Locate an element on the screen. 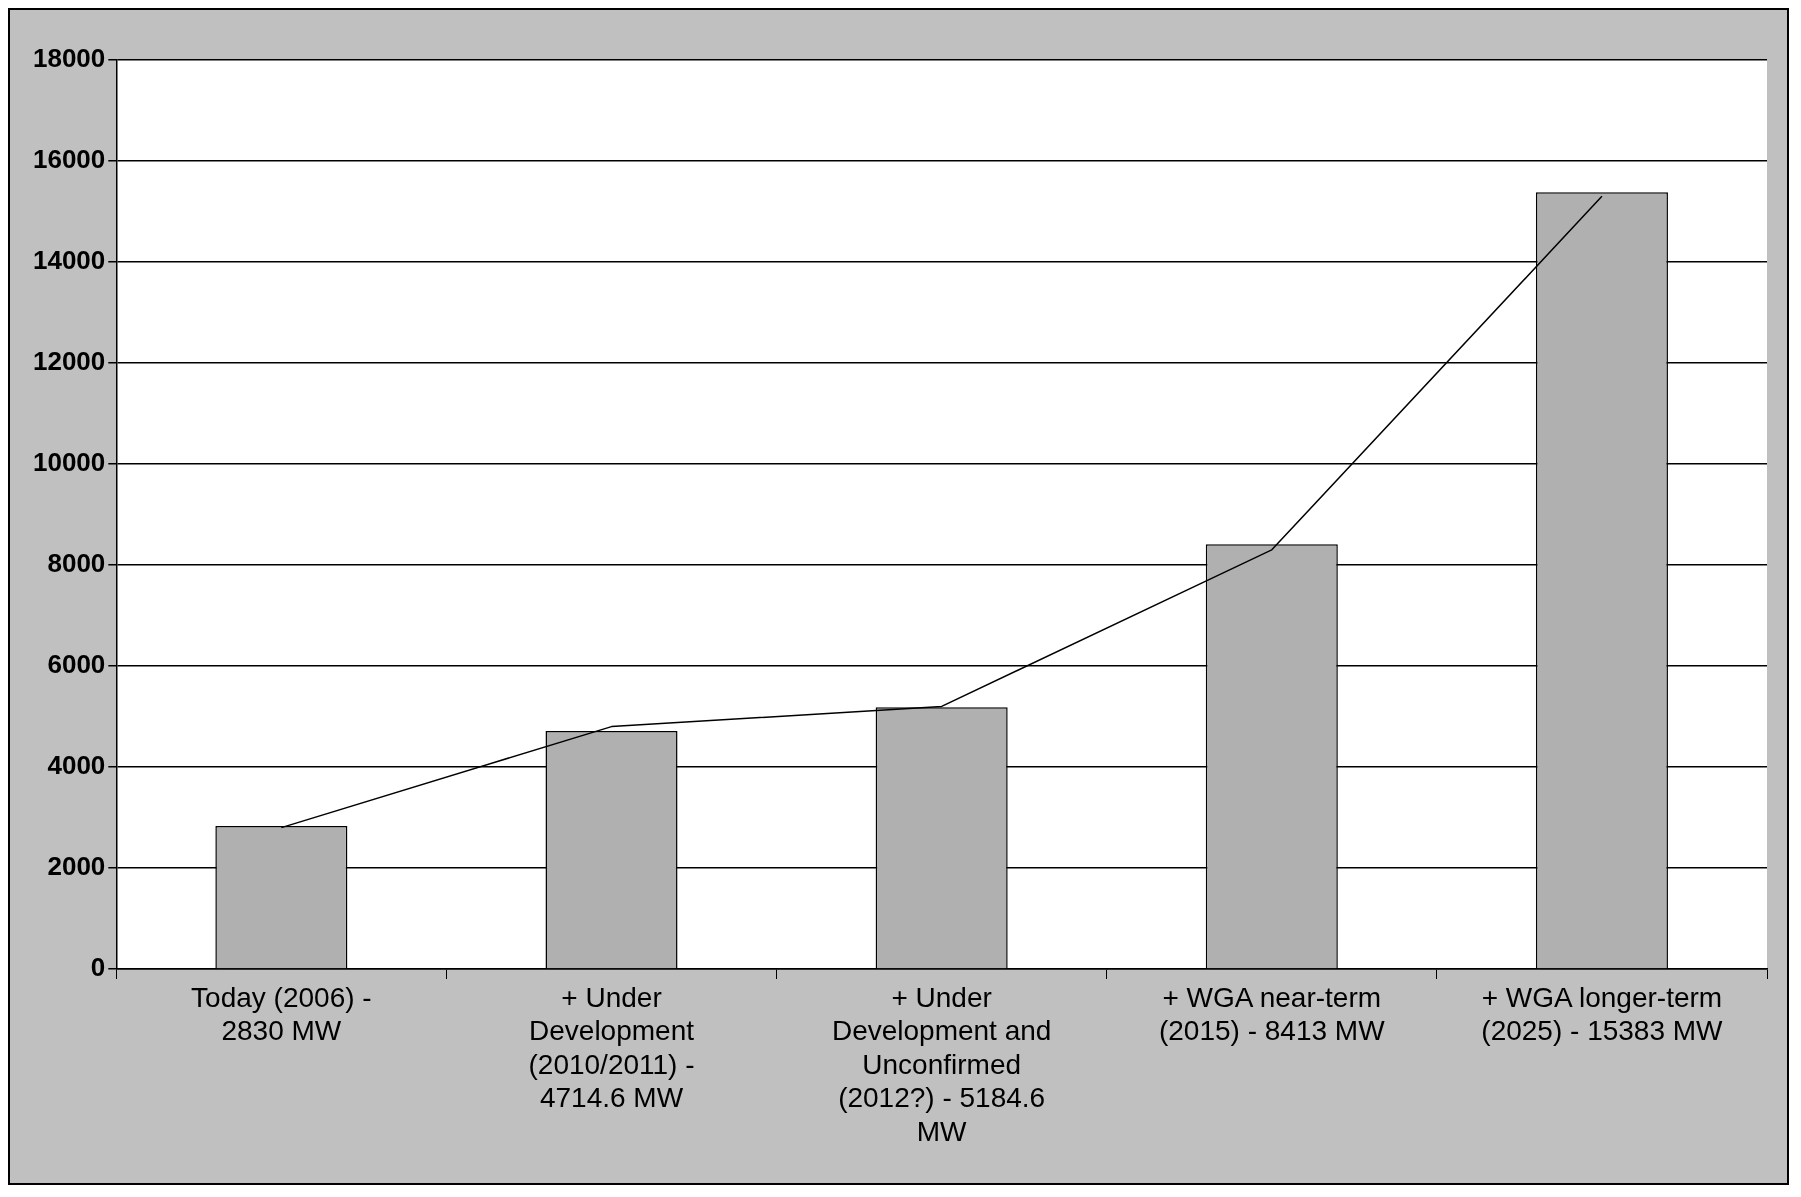 The image size is (1801, 1197). y-tick-label: 18000 is located at coordinates (69, 58).